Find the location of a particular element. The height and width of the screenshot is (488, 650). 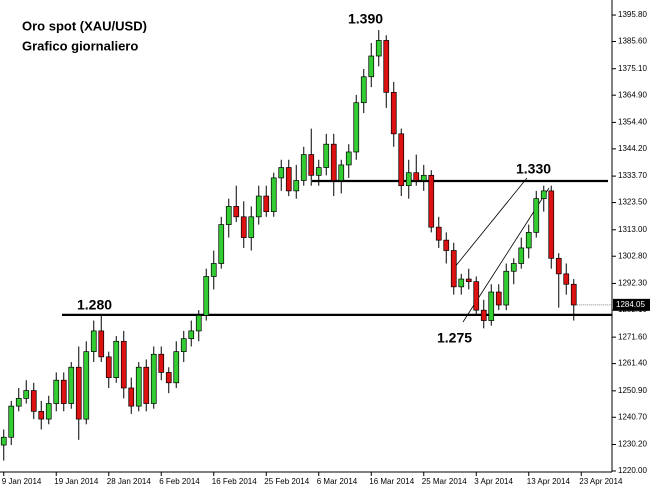

x-tick-label: 13 Apr 2014 is located at coordinates (549, 481).